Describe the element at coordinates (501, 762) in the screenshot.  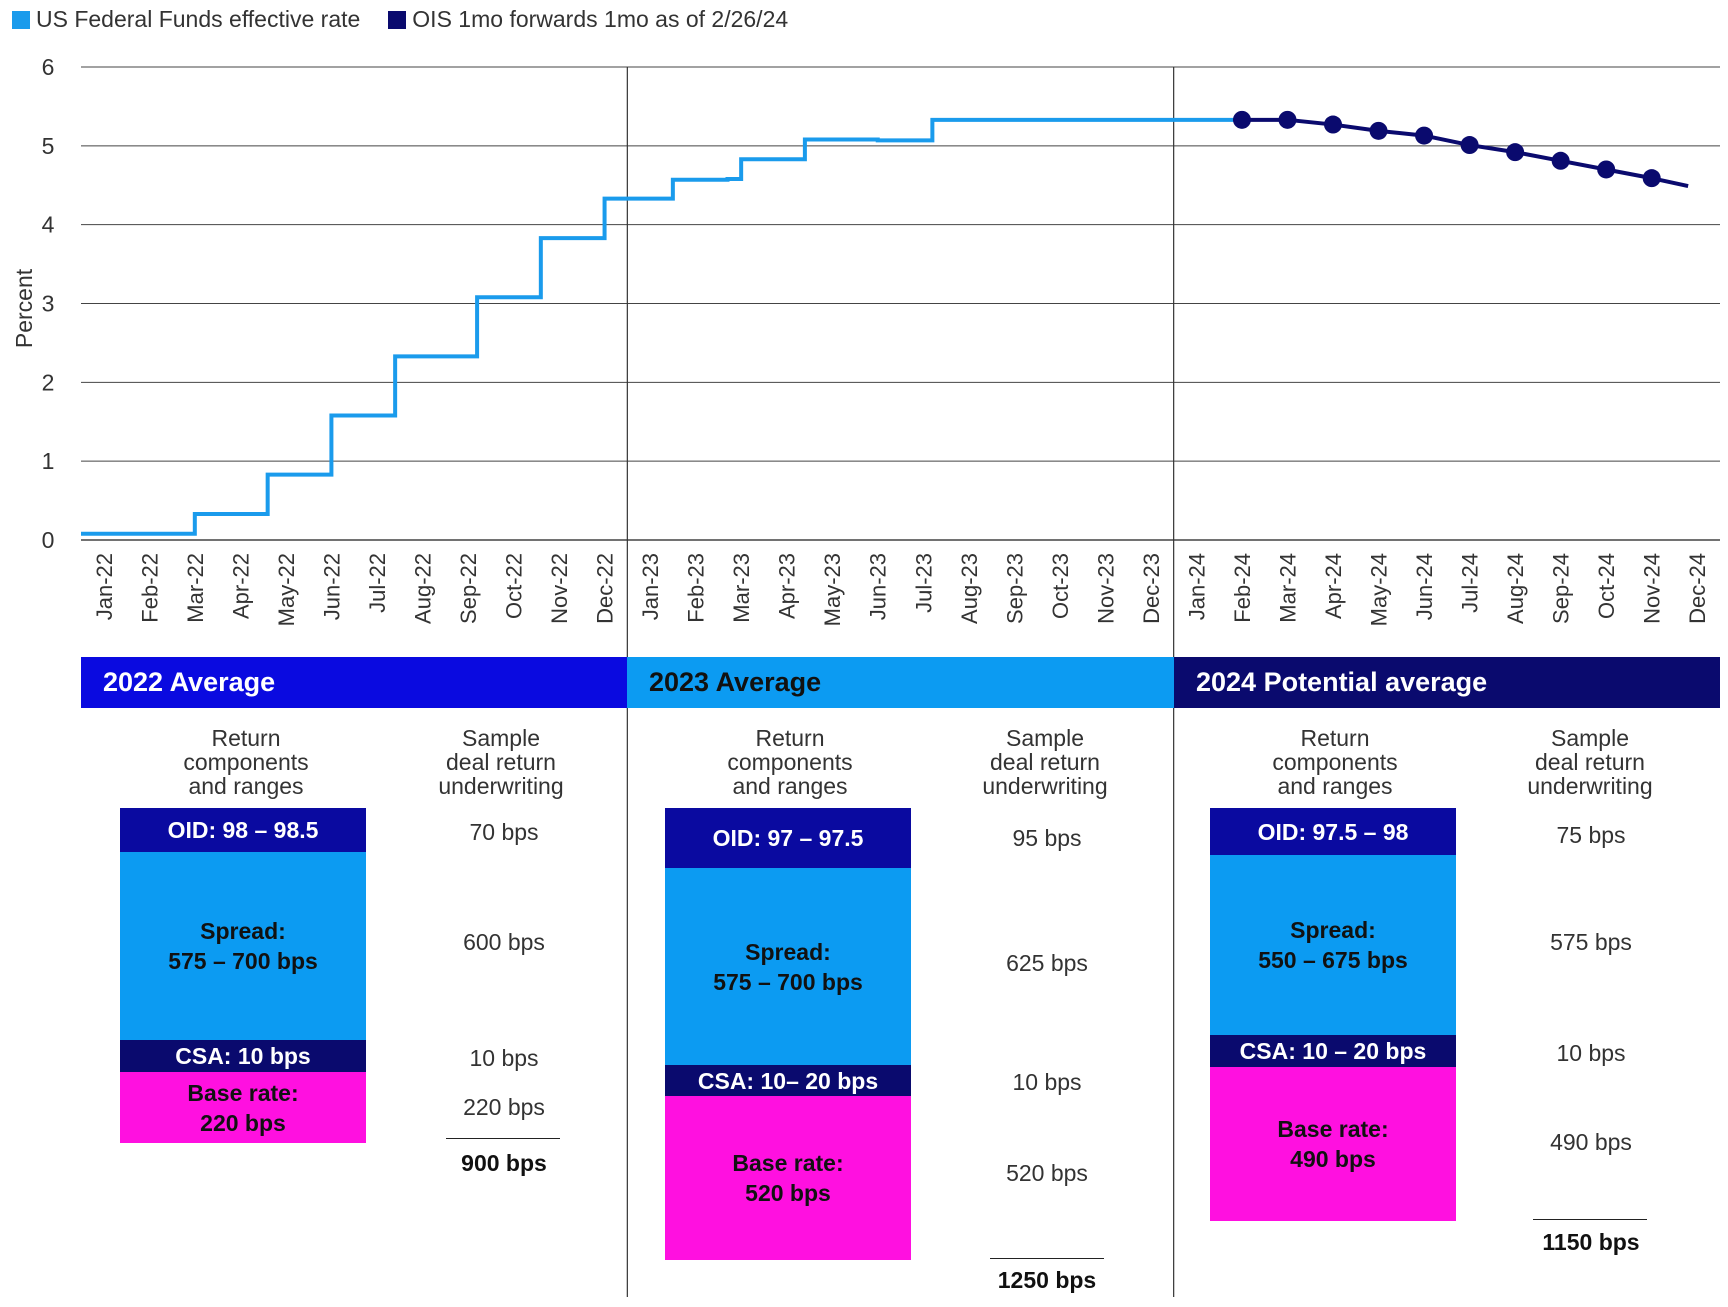
I see `panel-2022-right-head: Sample deal return underwriting` at that location.